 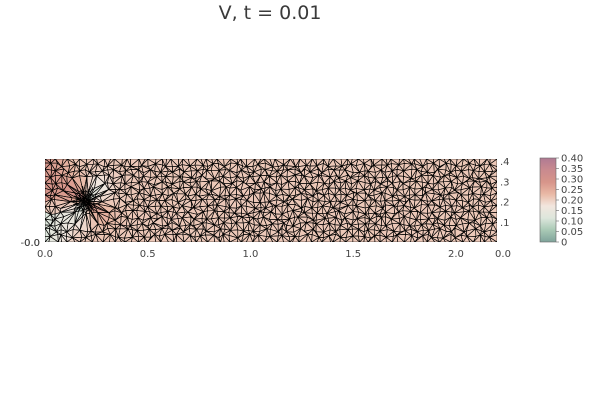 What do you see at coordinates (572, 222) in the screenshot?
I see `colorbar-tick-label: 0.10` at bounding box center [572, 222].